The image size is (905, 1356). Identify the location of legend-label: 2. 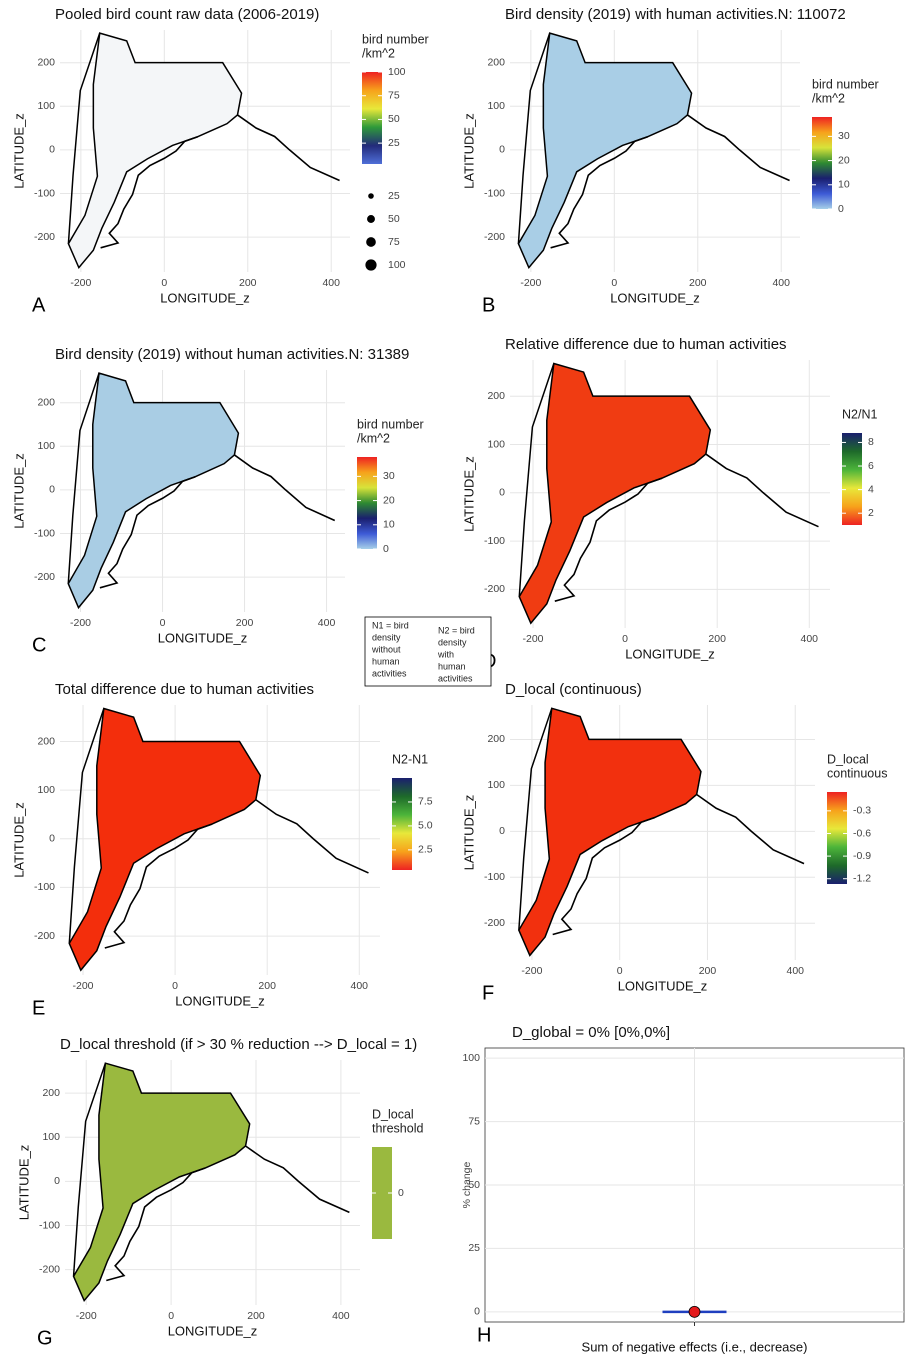
(871, 513).